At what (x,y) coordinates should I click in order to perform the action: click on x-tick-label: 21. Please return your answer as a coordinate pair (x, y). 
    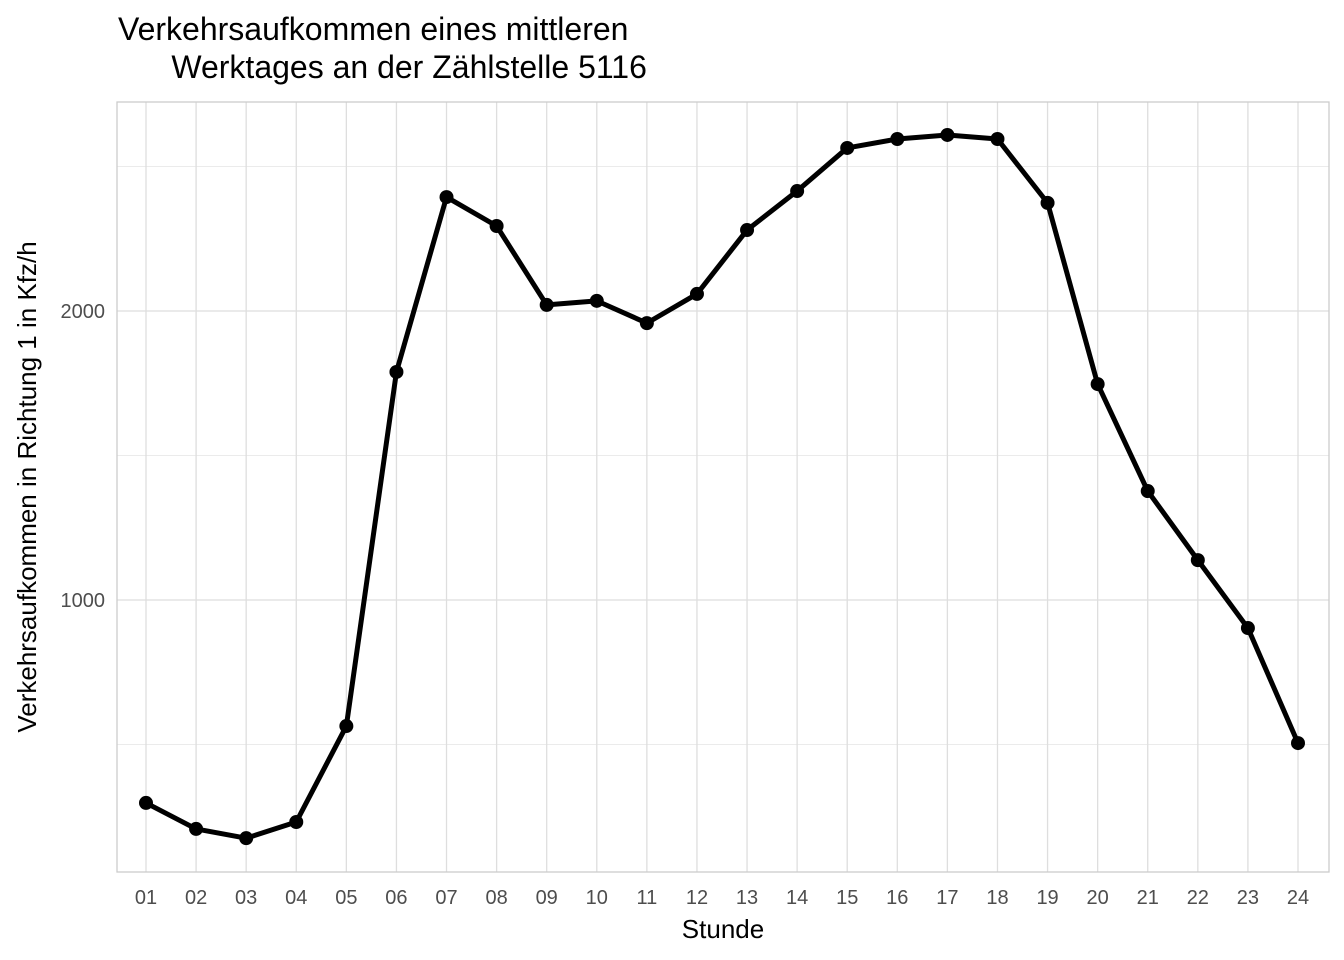
    Looking at the image, I should click on (1148, 898).